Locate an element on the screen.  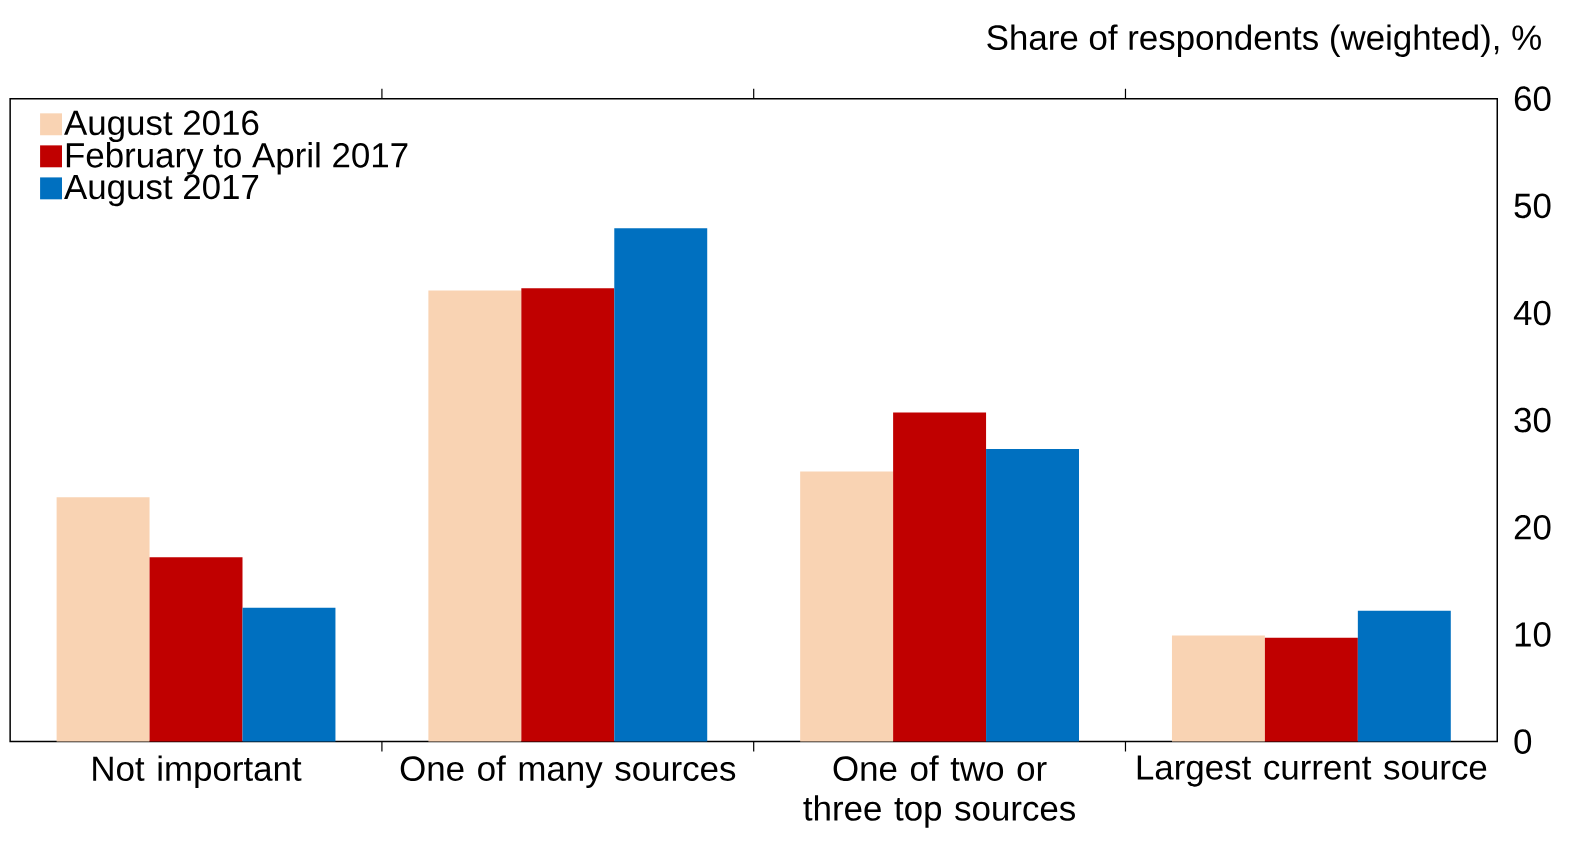
y-tick-label: 60 is located at coordinates (1532, 98).